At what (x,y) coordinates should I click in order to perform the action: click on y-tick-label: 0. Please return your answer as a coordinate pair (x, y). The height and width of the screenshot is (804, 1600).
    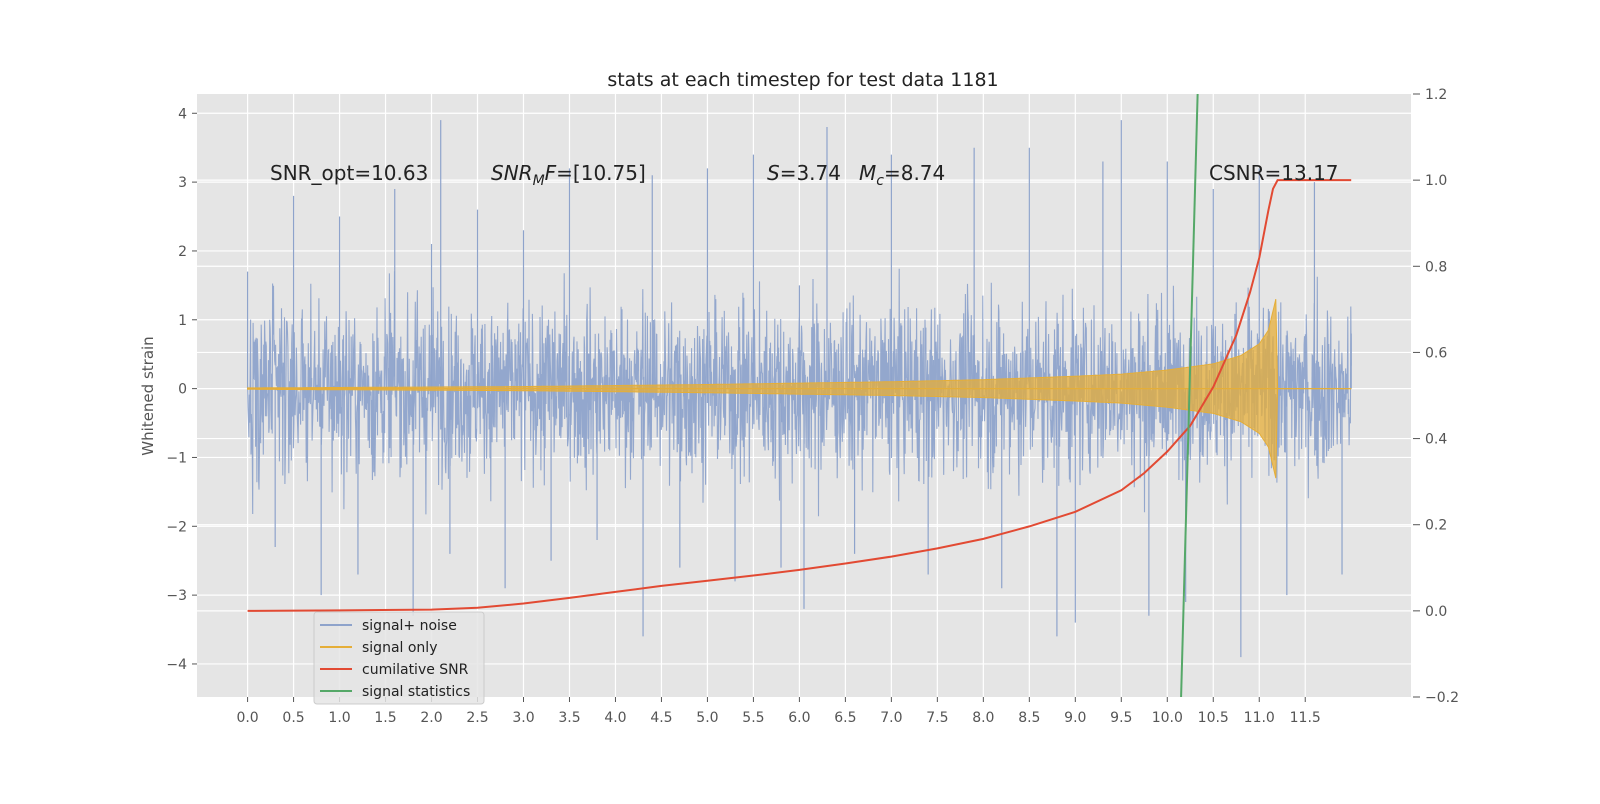
    Looking at the image, I should click on (182, 390).